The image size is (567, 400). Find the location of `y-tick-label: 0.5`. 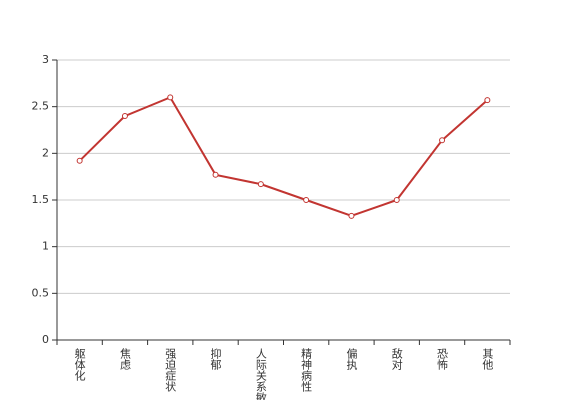

y-tick-label: 0.5 is located at coordinates (41, 292).